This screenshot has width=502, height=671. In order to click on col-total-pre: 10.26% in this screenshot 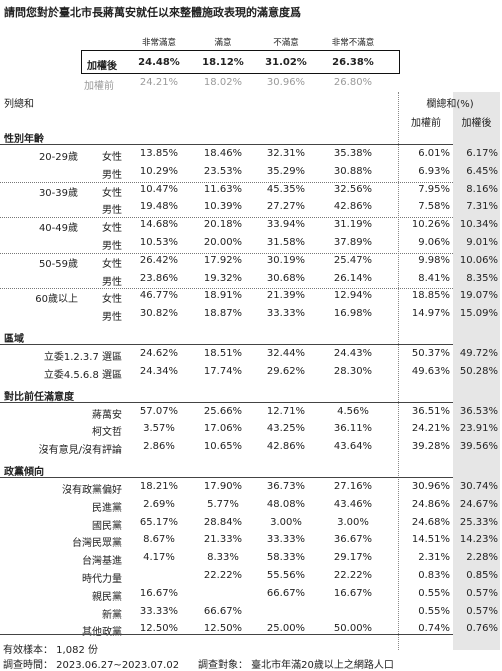, I will do `click(430, 225)`.